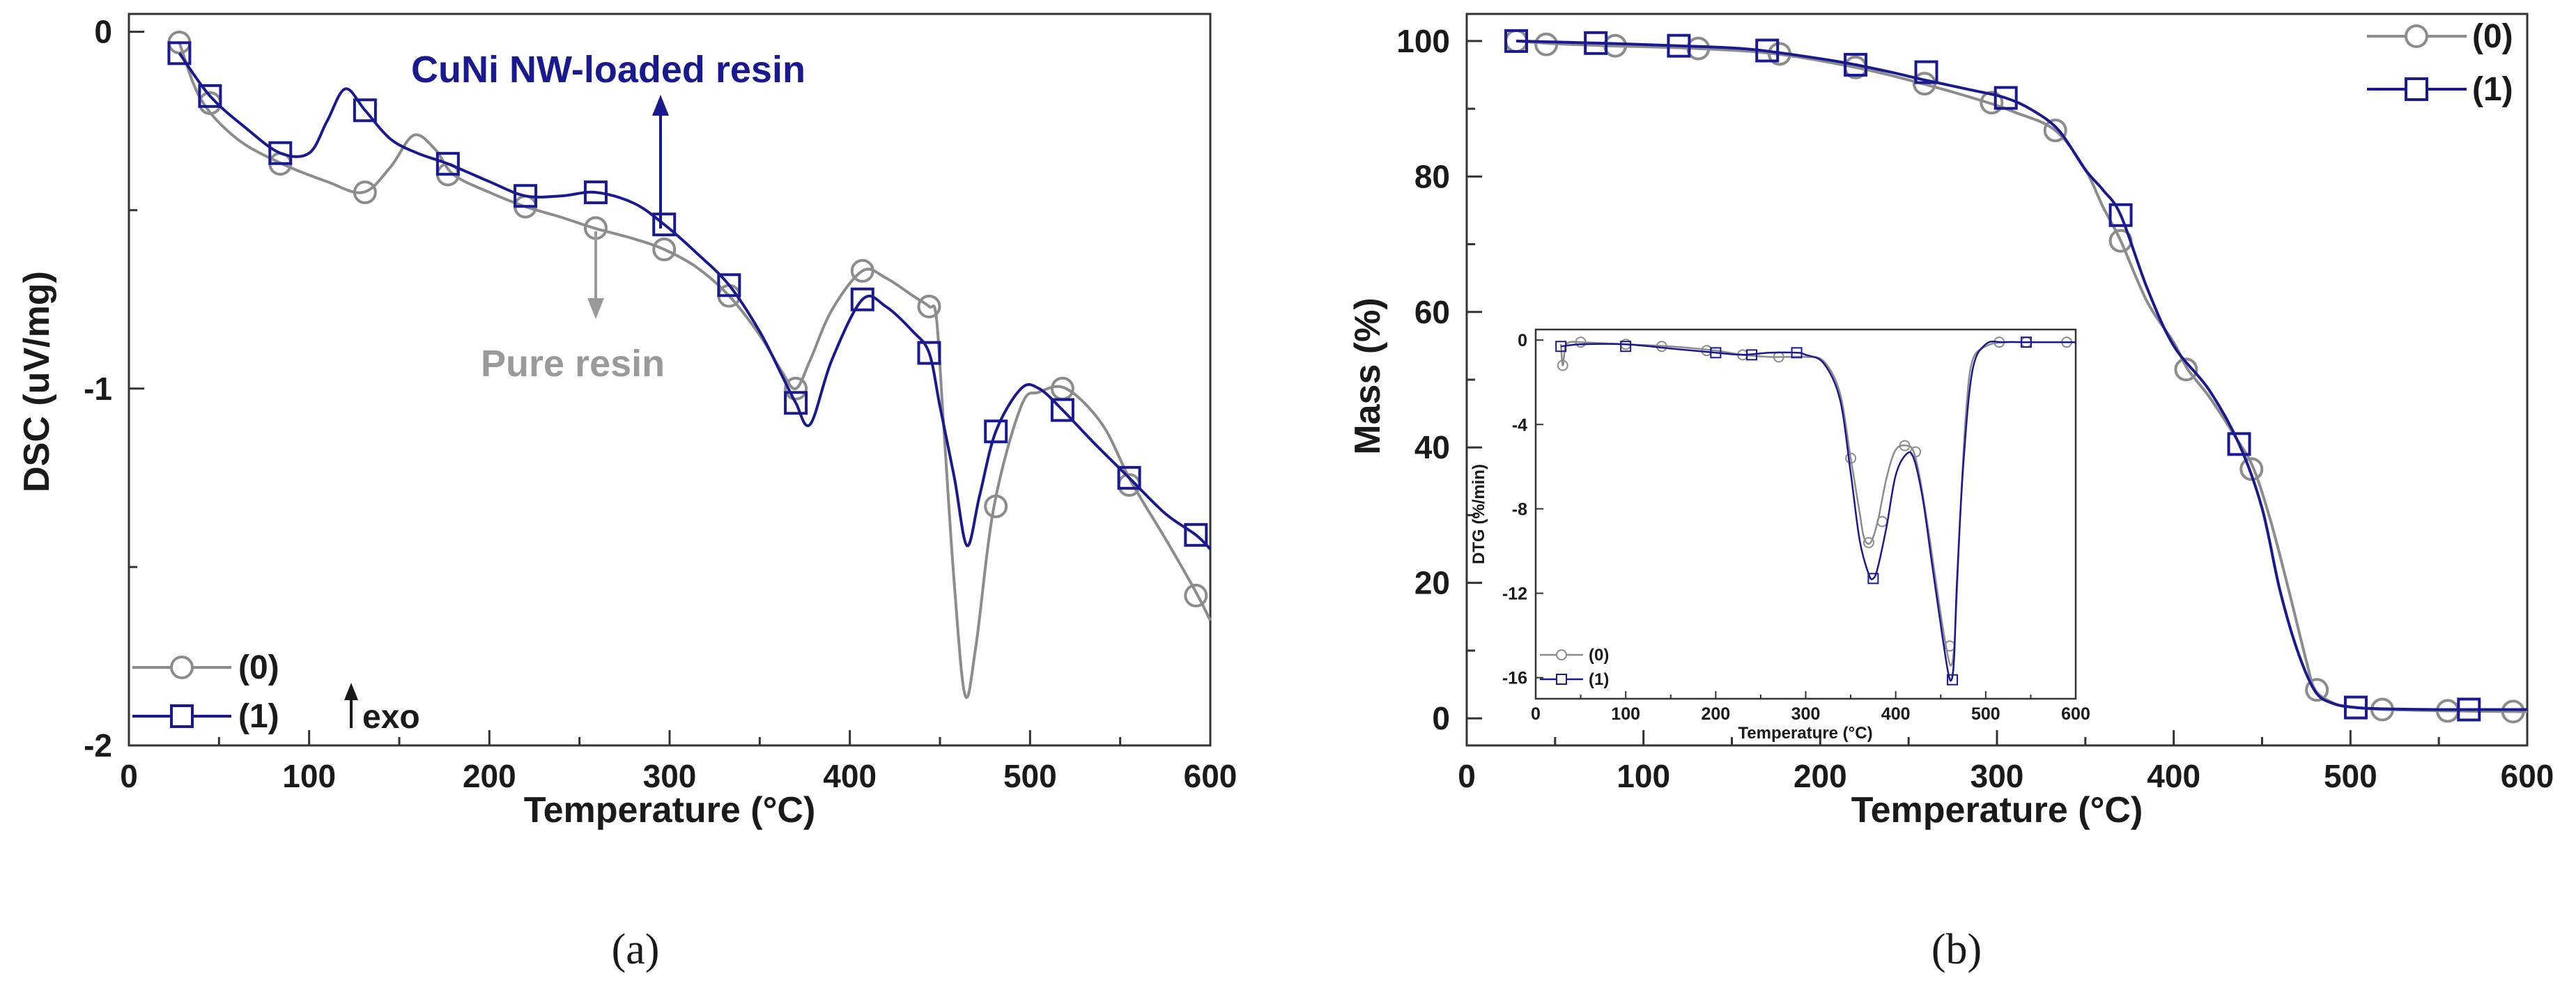 Image resolution: width=2576 pixels, height=983 pixels. What do you see at coordinates (98, 389) in the screenshot?
I see `y-tick-label: -1` at bounding box center [98, 389].